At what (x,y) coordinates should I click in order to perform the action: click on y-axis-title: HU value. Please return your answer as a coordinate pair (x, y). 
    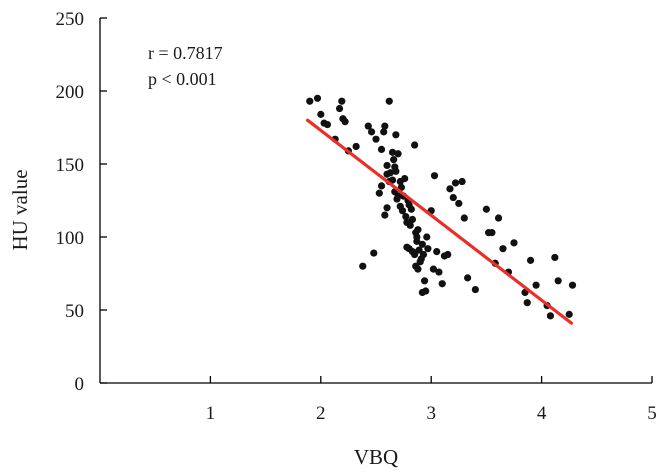
    Looking at the image, I should click on (20, 209).